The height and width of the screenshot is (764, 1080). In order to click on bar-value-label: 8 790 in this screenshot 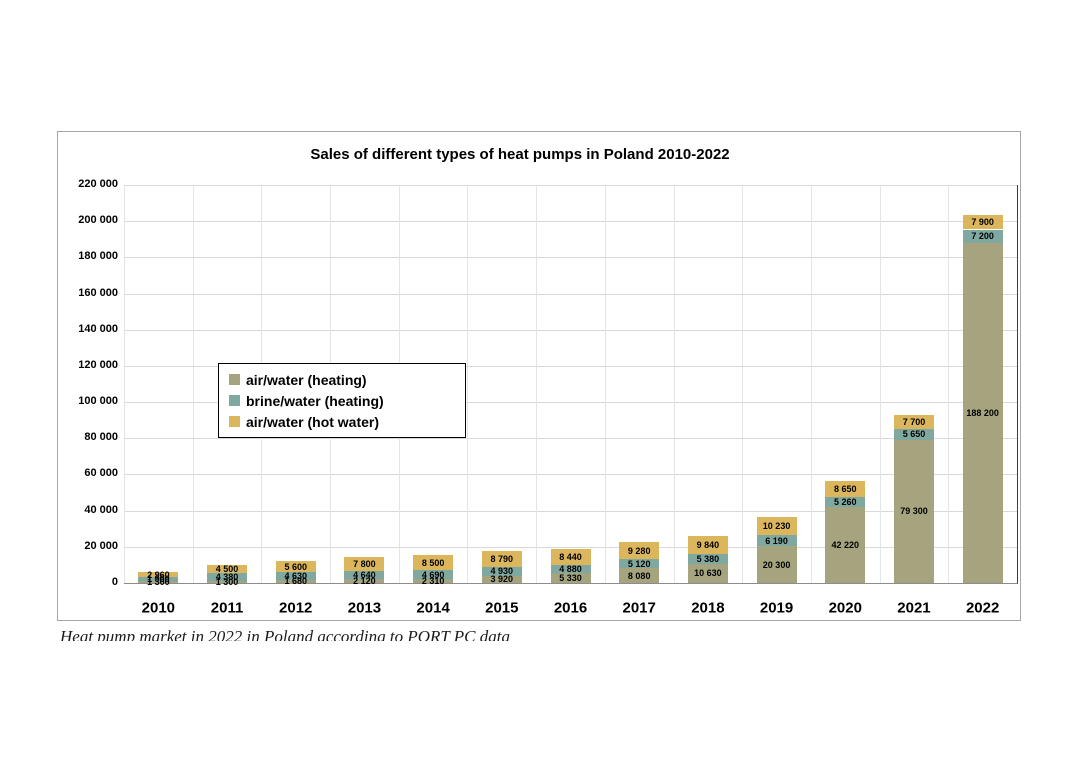, I will do `click(502, 559)`.